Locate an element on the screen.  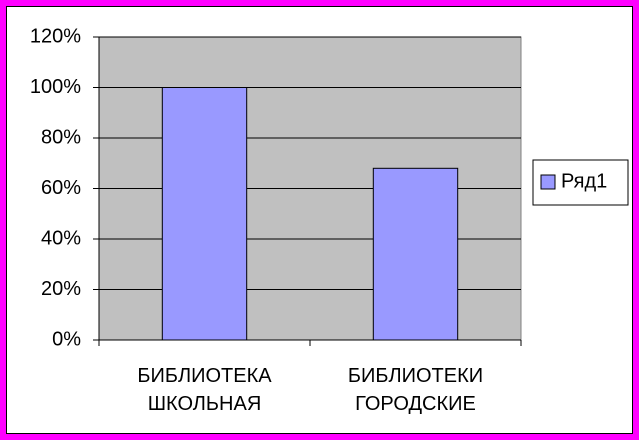
legend-label: Ряд1 is located at coordinates (584, 181).